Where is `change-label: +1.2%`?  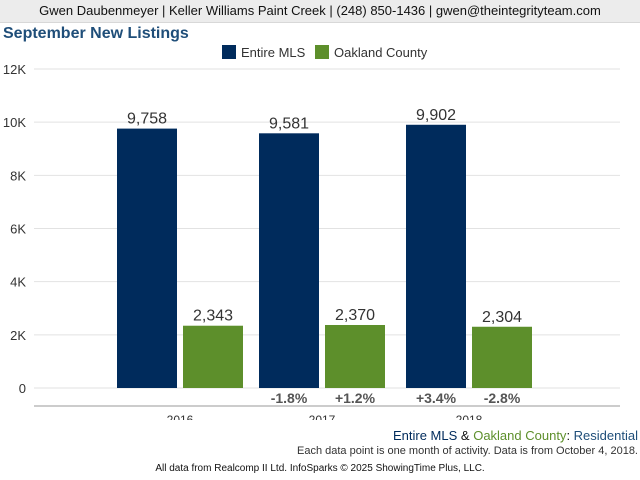 change-label: +1.2% is located at coordinates (355, 398).